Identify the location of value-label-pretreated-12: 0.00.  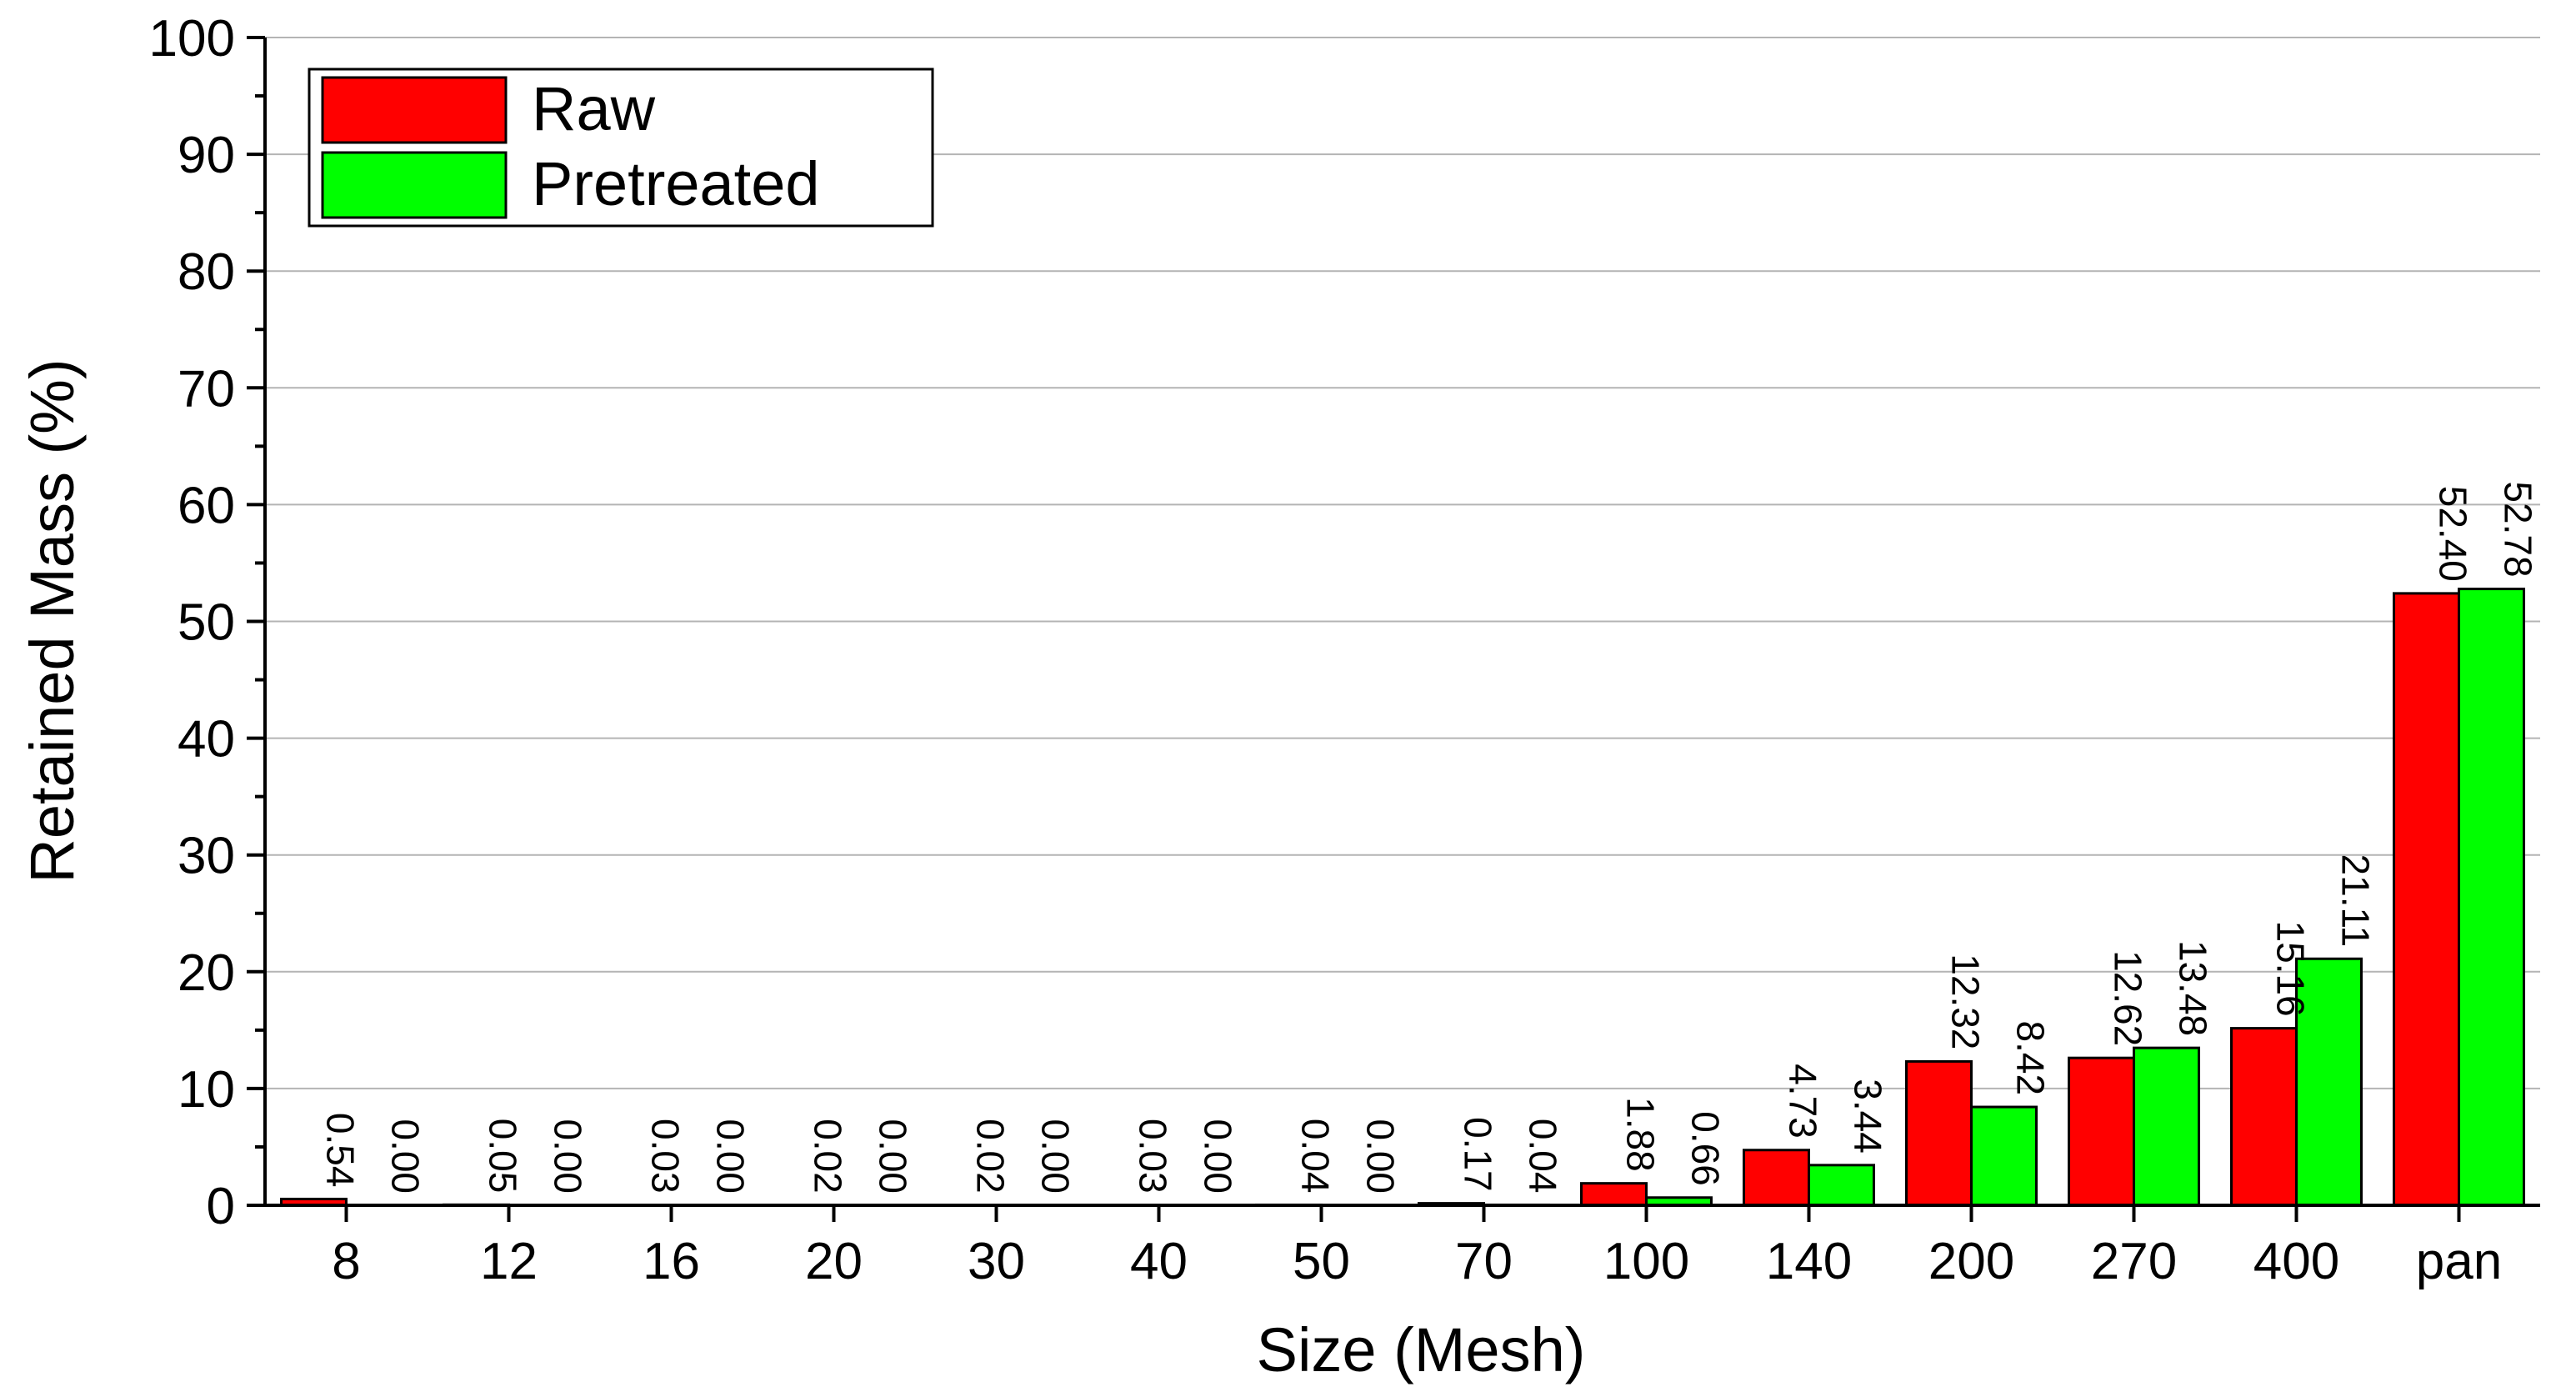
(569, 1156).